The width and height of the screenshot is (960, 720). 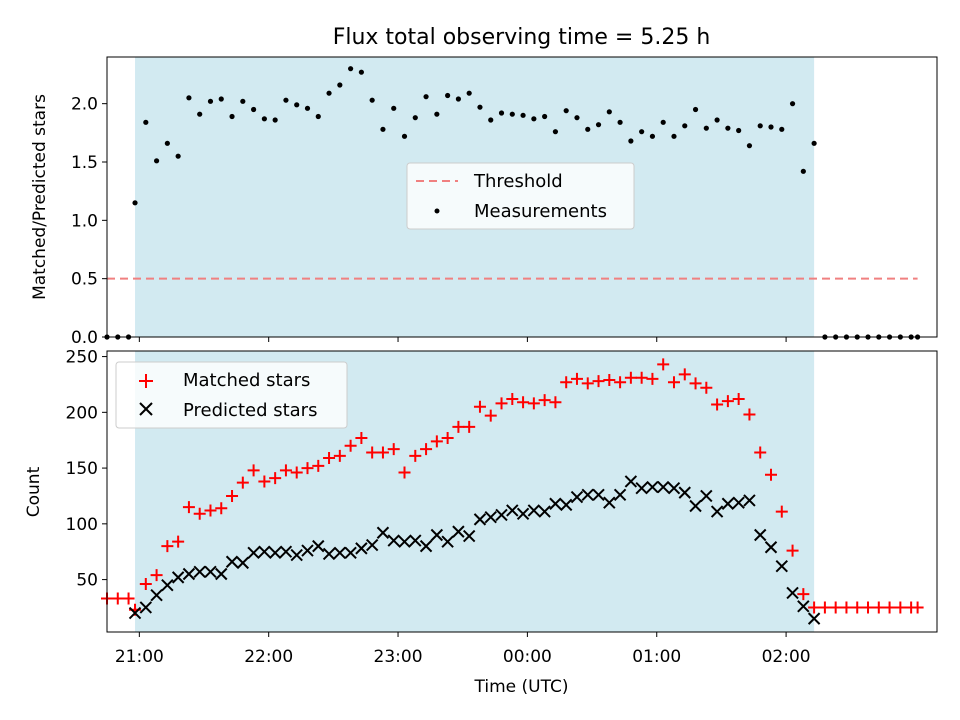 What do you see at coordinates (84, 163) in the screenshot?
I see `top-y-tick-label: 1.5` at bounding box center [84, 163].